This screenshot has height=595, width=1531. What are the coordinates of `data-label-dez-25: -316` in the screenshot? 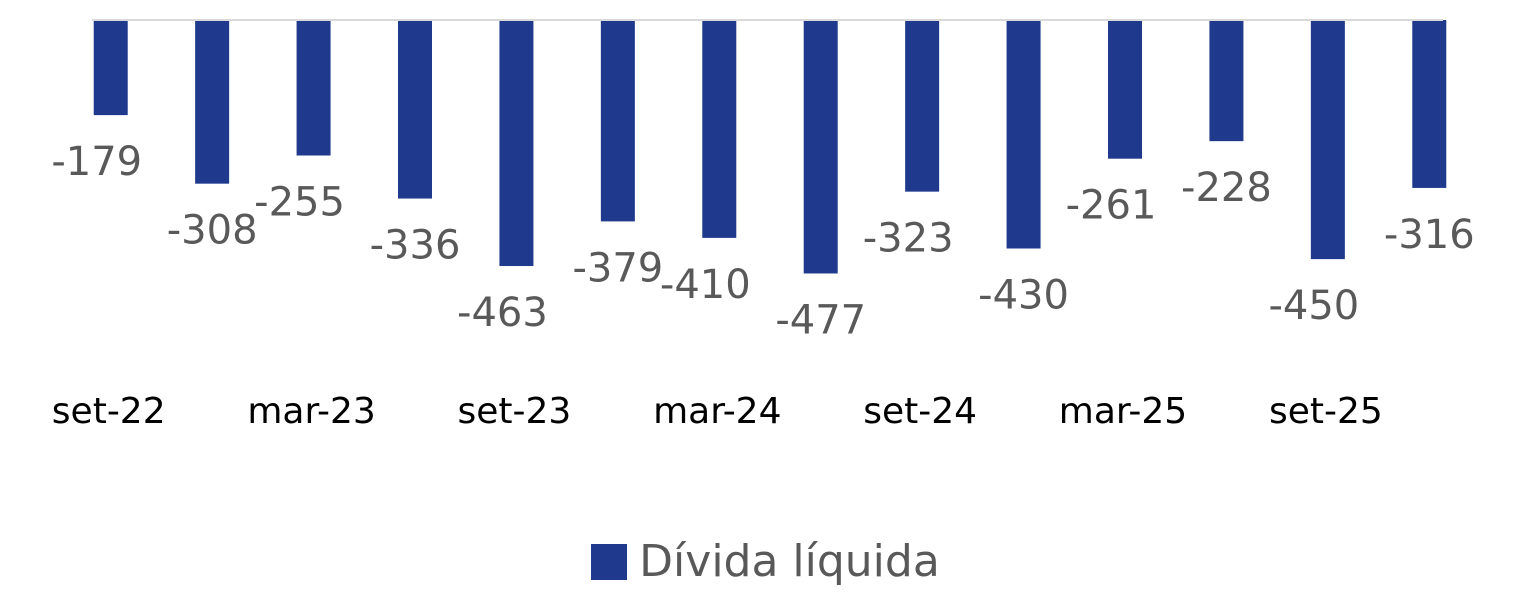 It's located at (1429, 235).